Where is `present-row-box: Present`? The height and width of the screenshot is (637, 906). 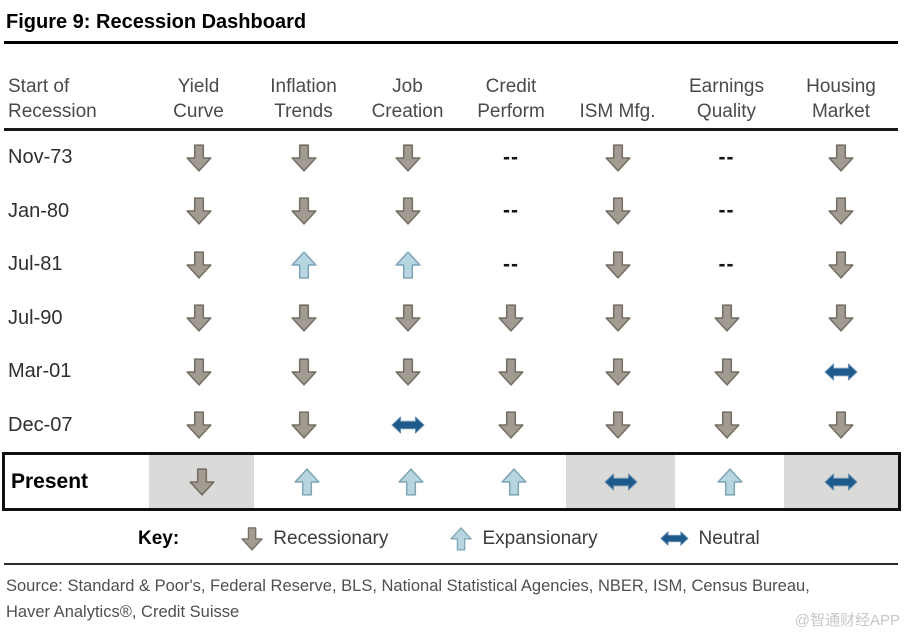
present-row-box: Present is located at coordinates (451, 481).